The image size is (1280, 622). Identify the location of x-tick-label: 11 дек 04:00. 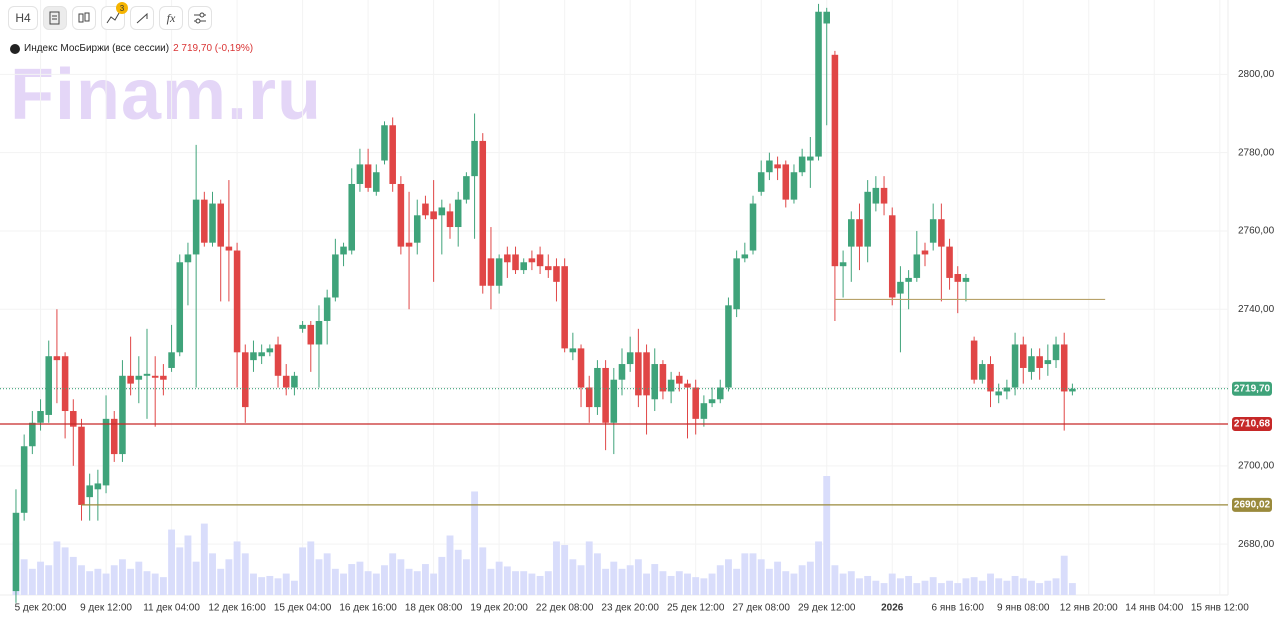
(171, 608).